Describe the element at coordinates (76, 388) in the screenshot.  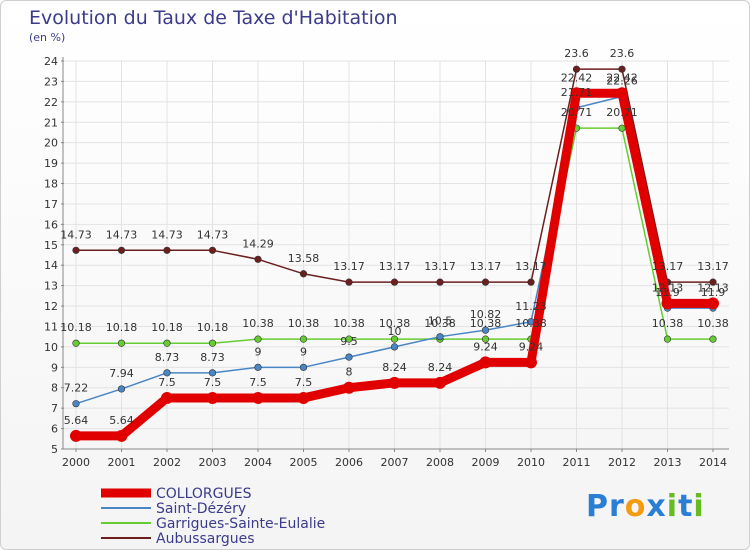
I see `data-label: 7.22` at that location.